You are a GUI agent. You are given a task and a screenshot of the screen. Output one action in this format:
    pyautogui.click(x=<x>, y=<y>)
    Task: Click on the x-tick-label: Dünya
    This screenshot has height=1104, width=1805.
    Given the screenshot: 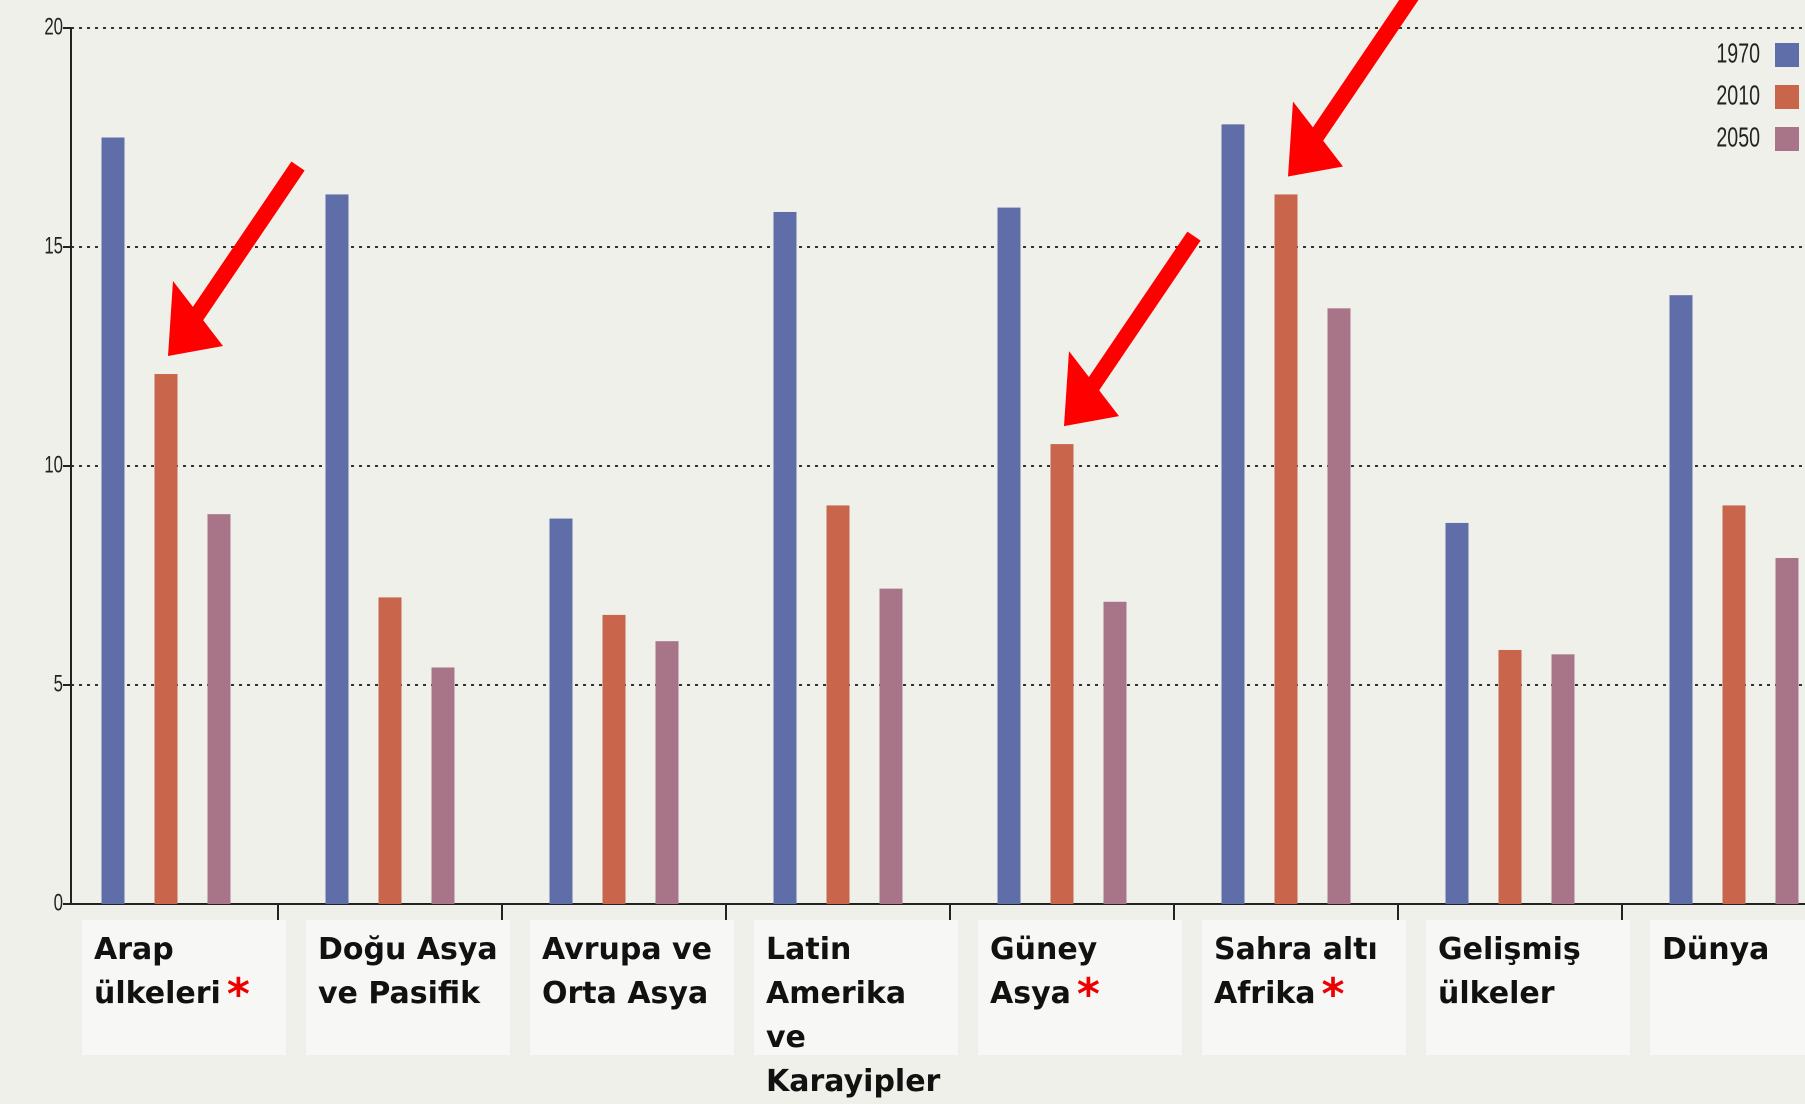 What is the action you would take?
    pyautogui.click(x=1716, y=949)
    